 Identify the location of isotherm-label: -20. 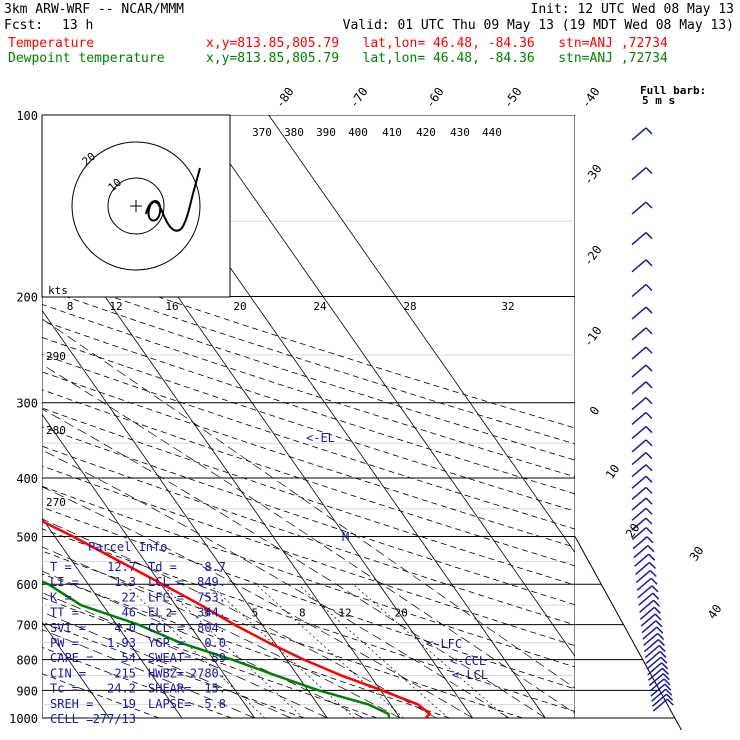
(593, 256).